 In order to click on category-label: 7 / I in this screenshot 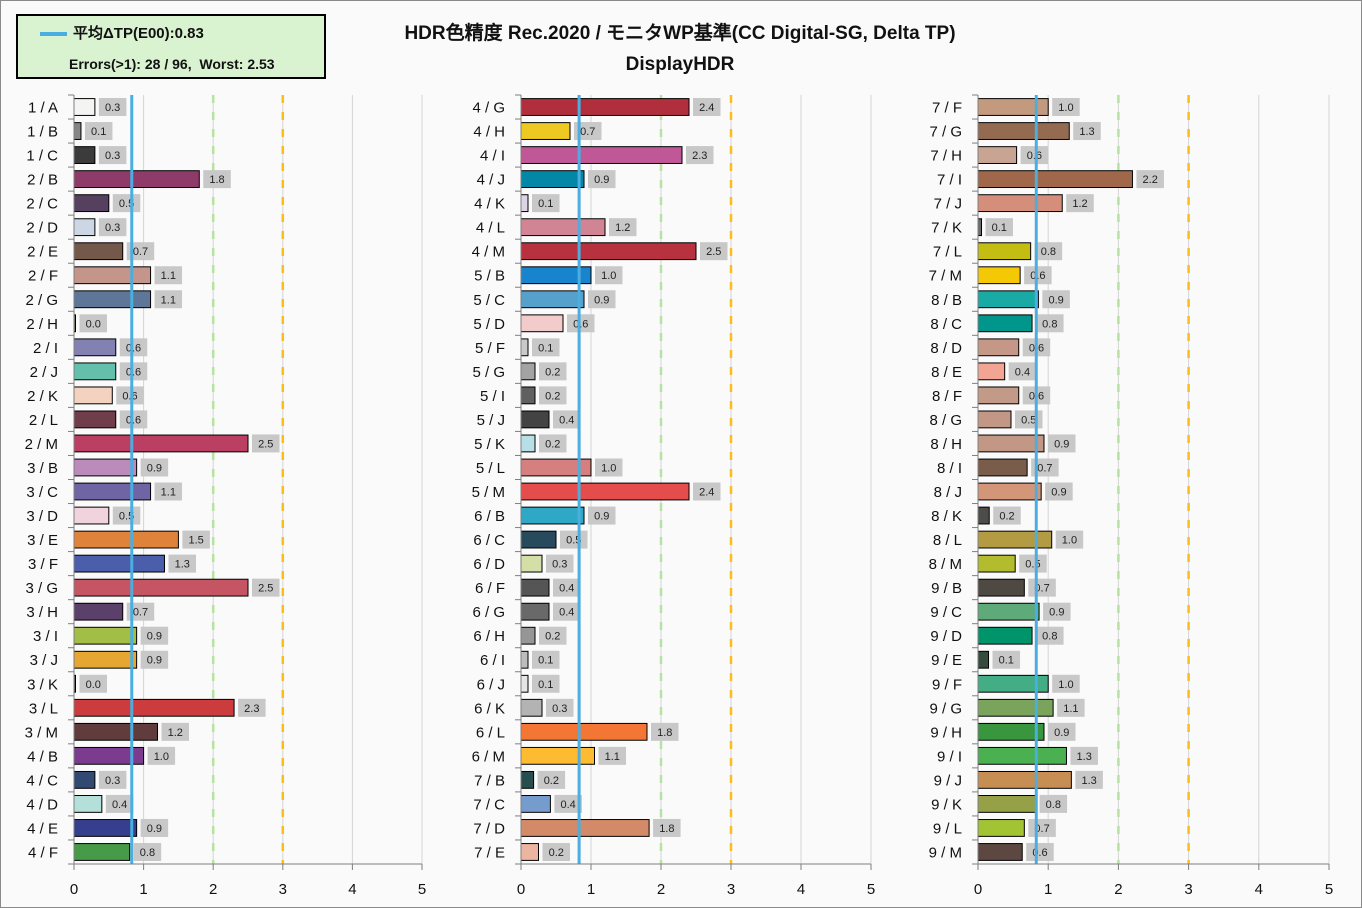, I will do `click(949, 180)`.